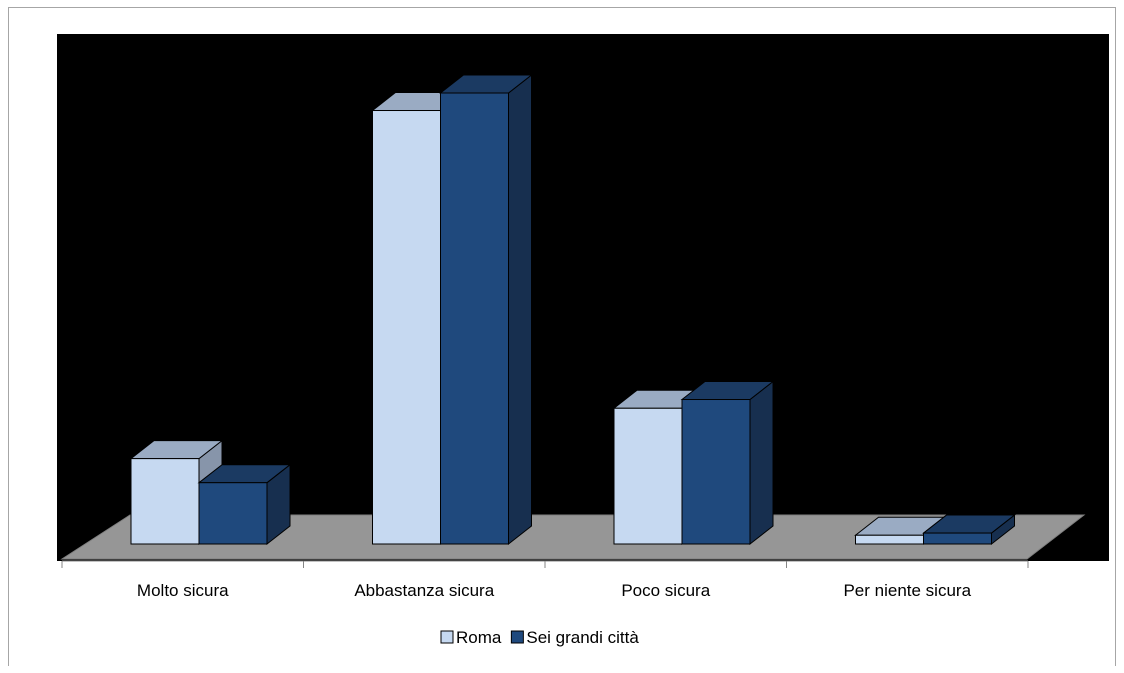 This screenshot has width=1124, height=673. What do you see at coordinates (479, 637) in the screenshot?
I see `legend-label: Roma` at bounding box center [479, 637].